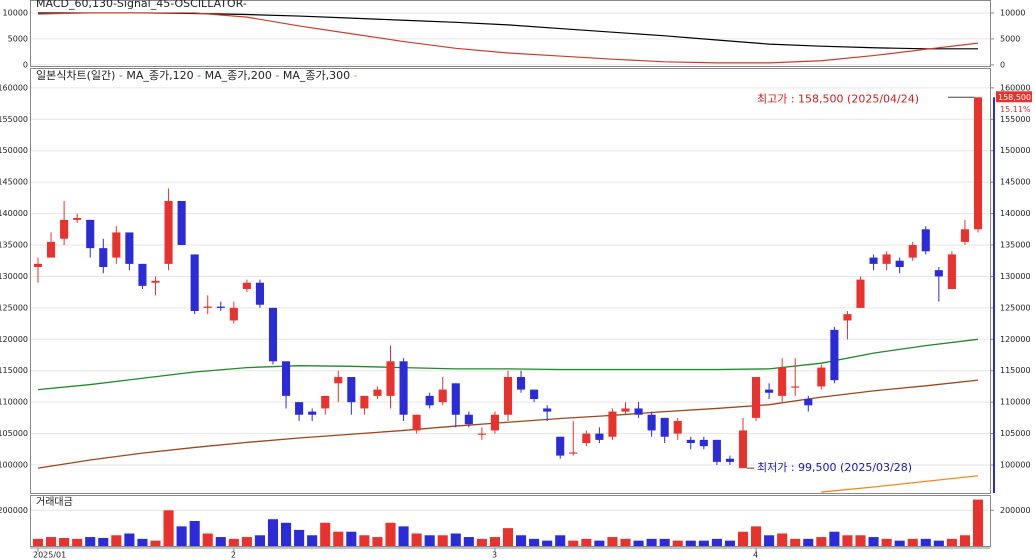 This screenshot has height=560, width=1035. Describe the element at coordinates (14, 465) in the screenshot. I see `y-tick-label: 100000` at that location.